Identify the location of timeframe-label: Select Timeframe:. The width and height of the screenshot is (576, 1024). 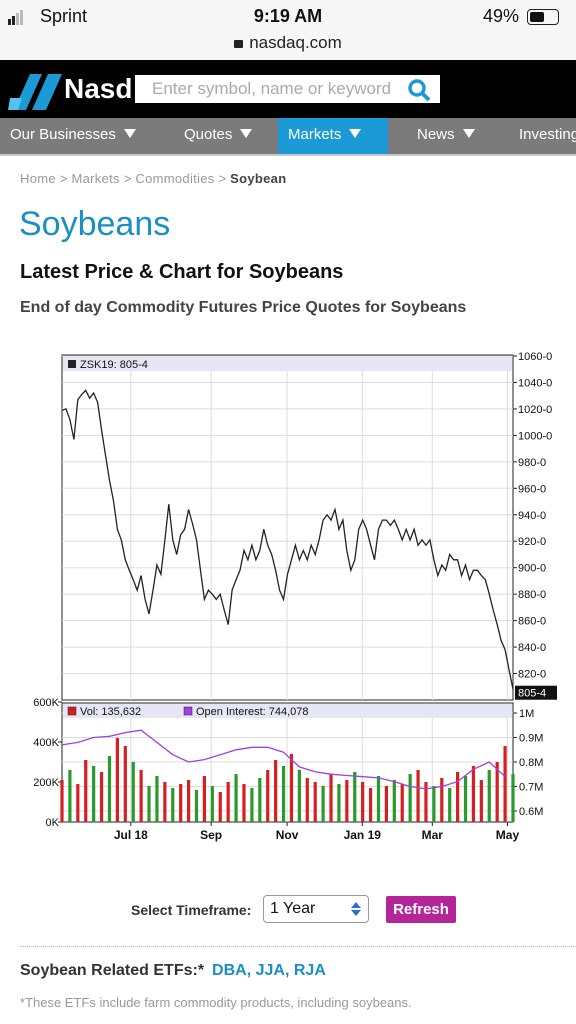
(191, 910).